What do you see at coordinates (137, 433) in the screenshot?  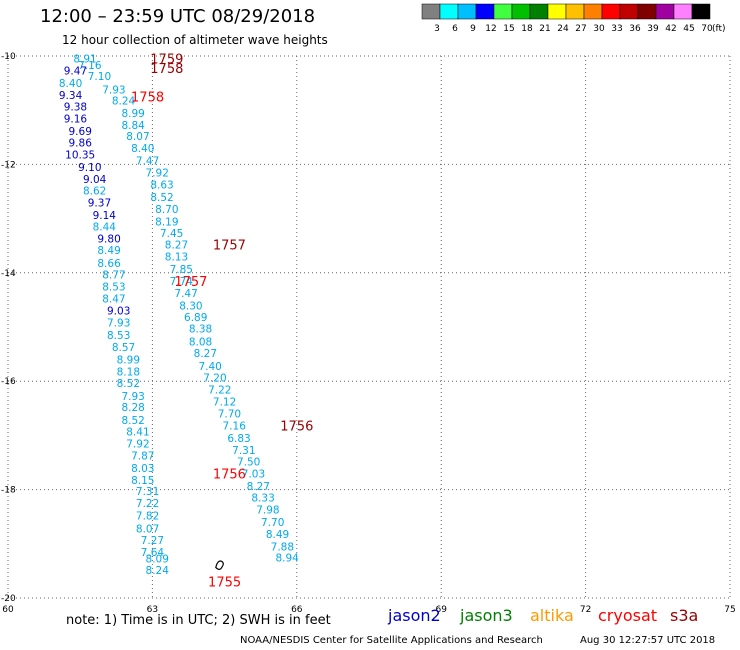 I see `wave-height-point: 8.41` at bounding box center [137, 433].